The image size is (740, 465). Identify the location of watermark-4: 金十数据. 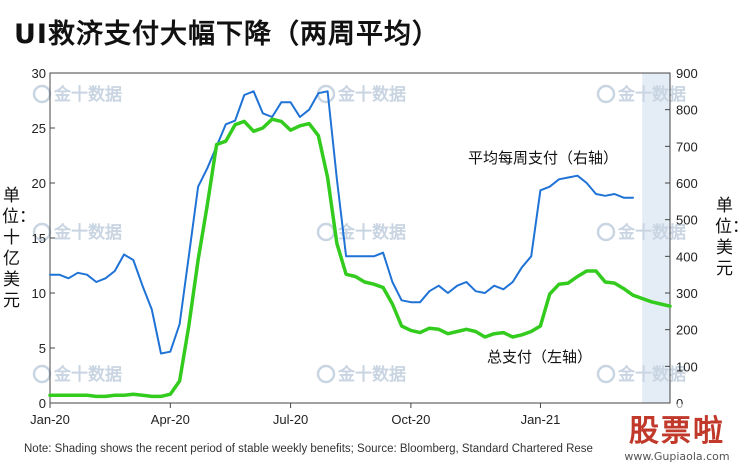
(361, 232).